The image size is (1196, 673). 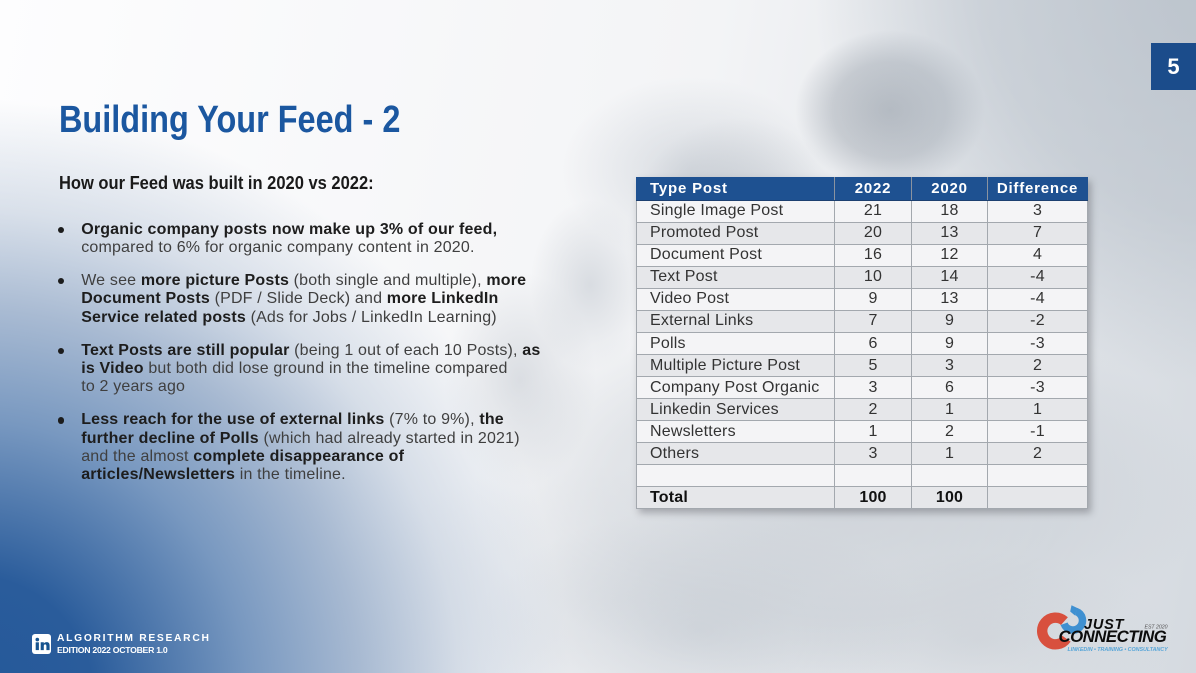 What do you see at coordinates (1118, 650) in the screenshot?
I see `svg-text:LINKEDIN • TRAINING • CONSULTA: LINKEDIN • TRAINING • CONSULTANCY` at bounding box center [1118, 650].